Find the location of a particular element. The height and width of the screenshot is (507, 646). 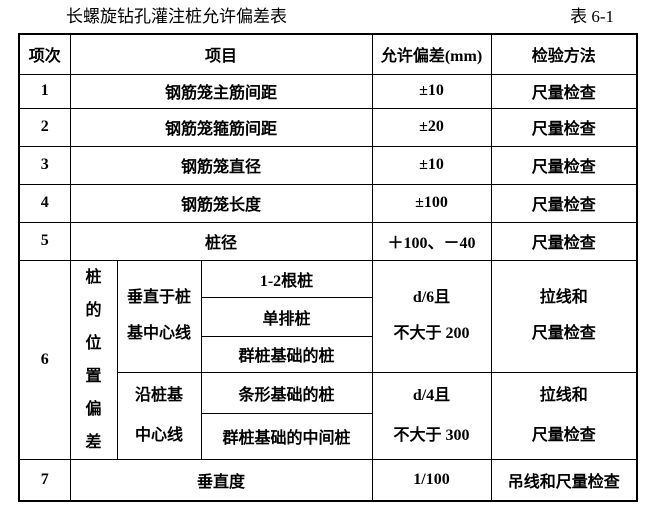

table-header-row: 项次 项目 允许偏差(mm) 检验方法 is located at coordinates (328, 54).